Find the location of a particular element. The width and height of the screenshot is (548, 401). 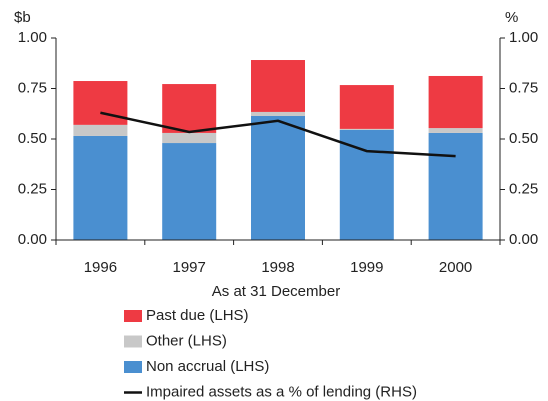

y-tick-label: 0.25 is located at coordinates (32, 188).